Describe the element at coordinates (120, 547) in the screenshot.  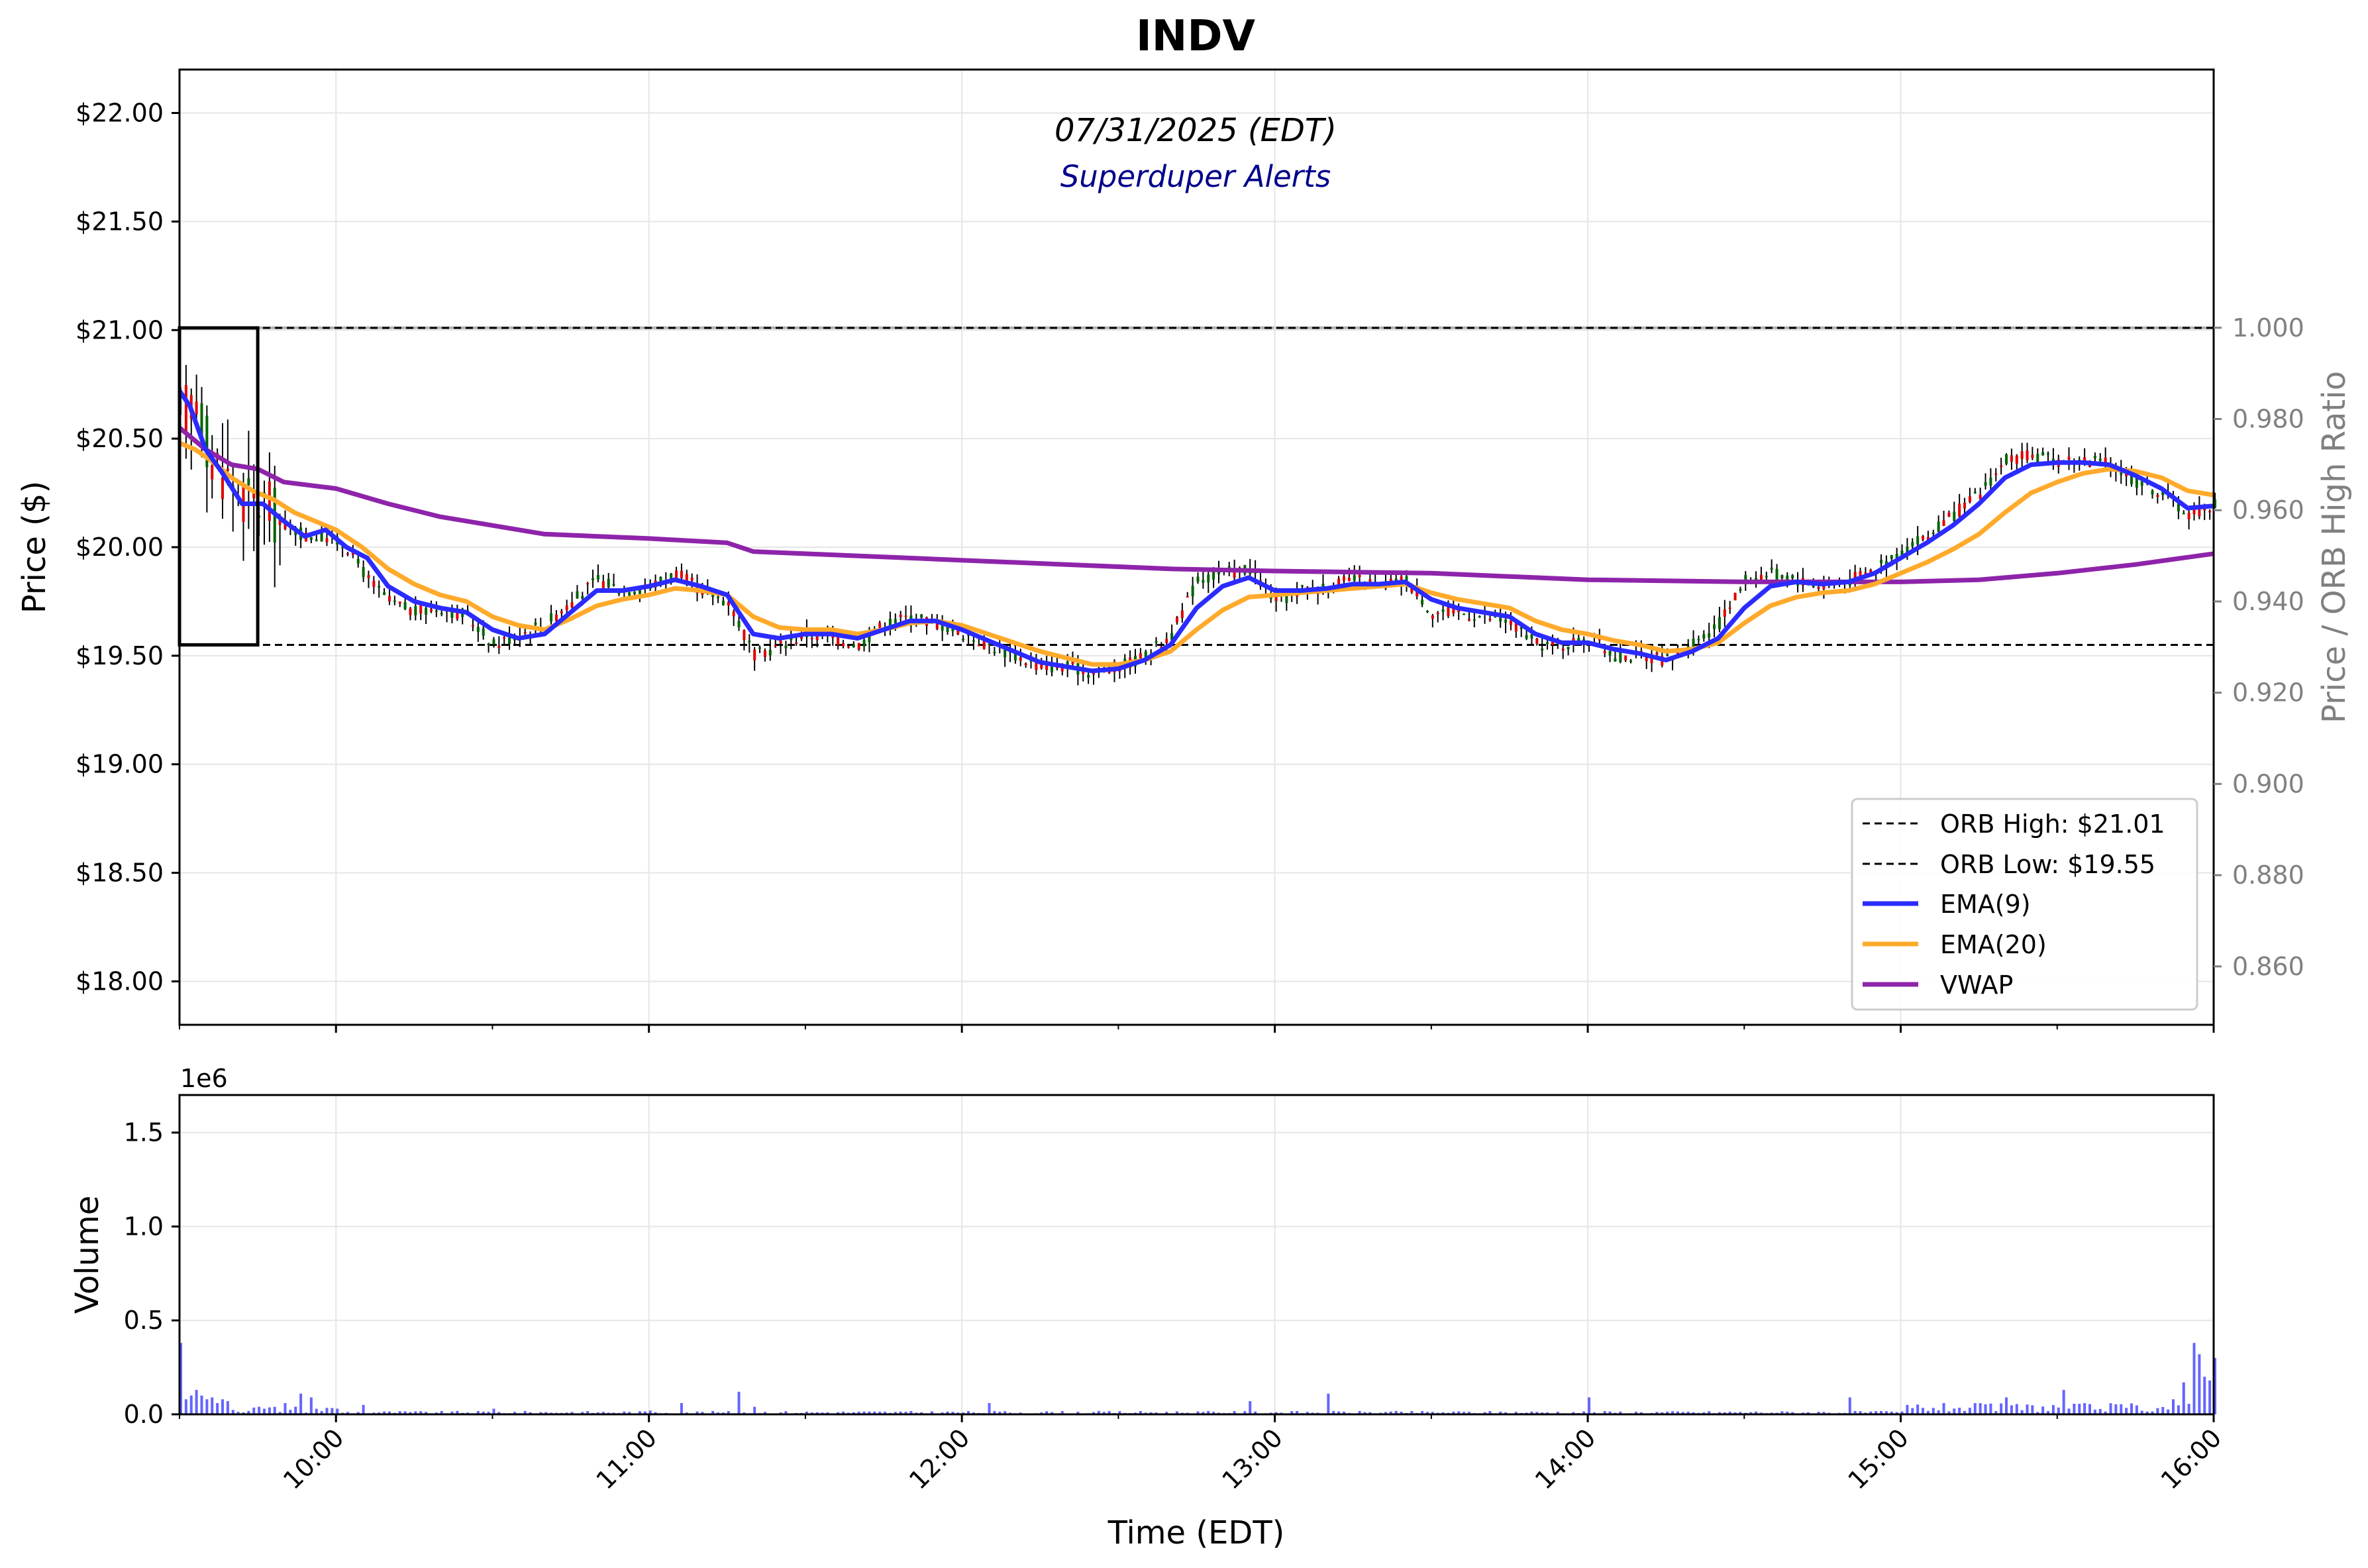
I see `price-tick-label: $20.00` at that location.